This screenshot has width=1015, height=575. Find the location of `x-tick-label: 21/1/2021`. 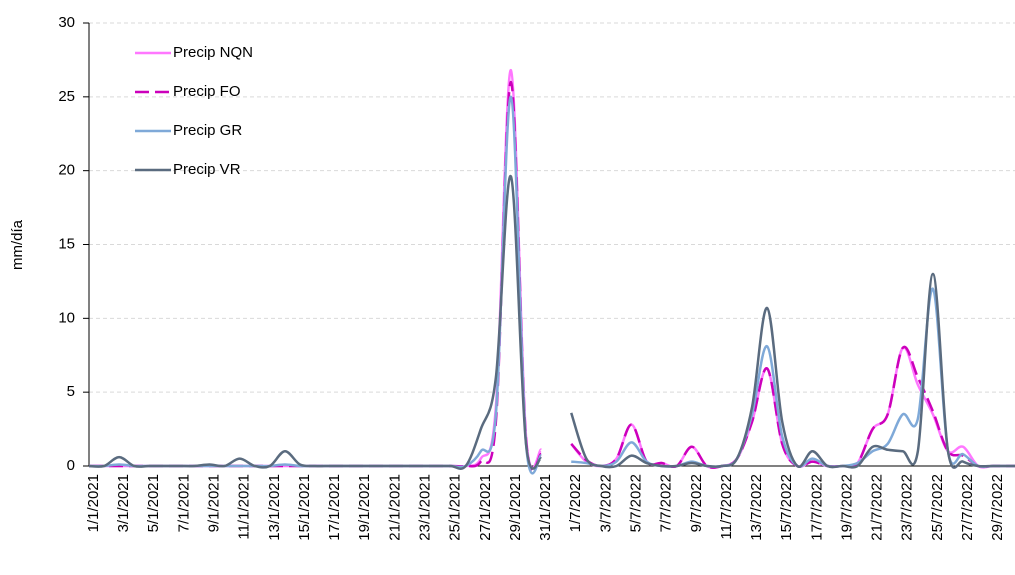

x-tick-label: 21/1/2021 is located at coordinates (394, 507).